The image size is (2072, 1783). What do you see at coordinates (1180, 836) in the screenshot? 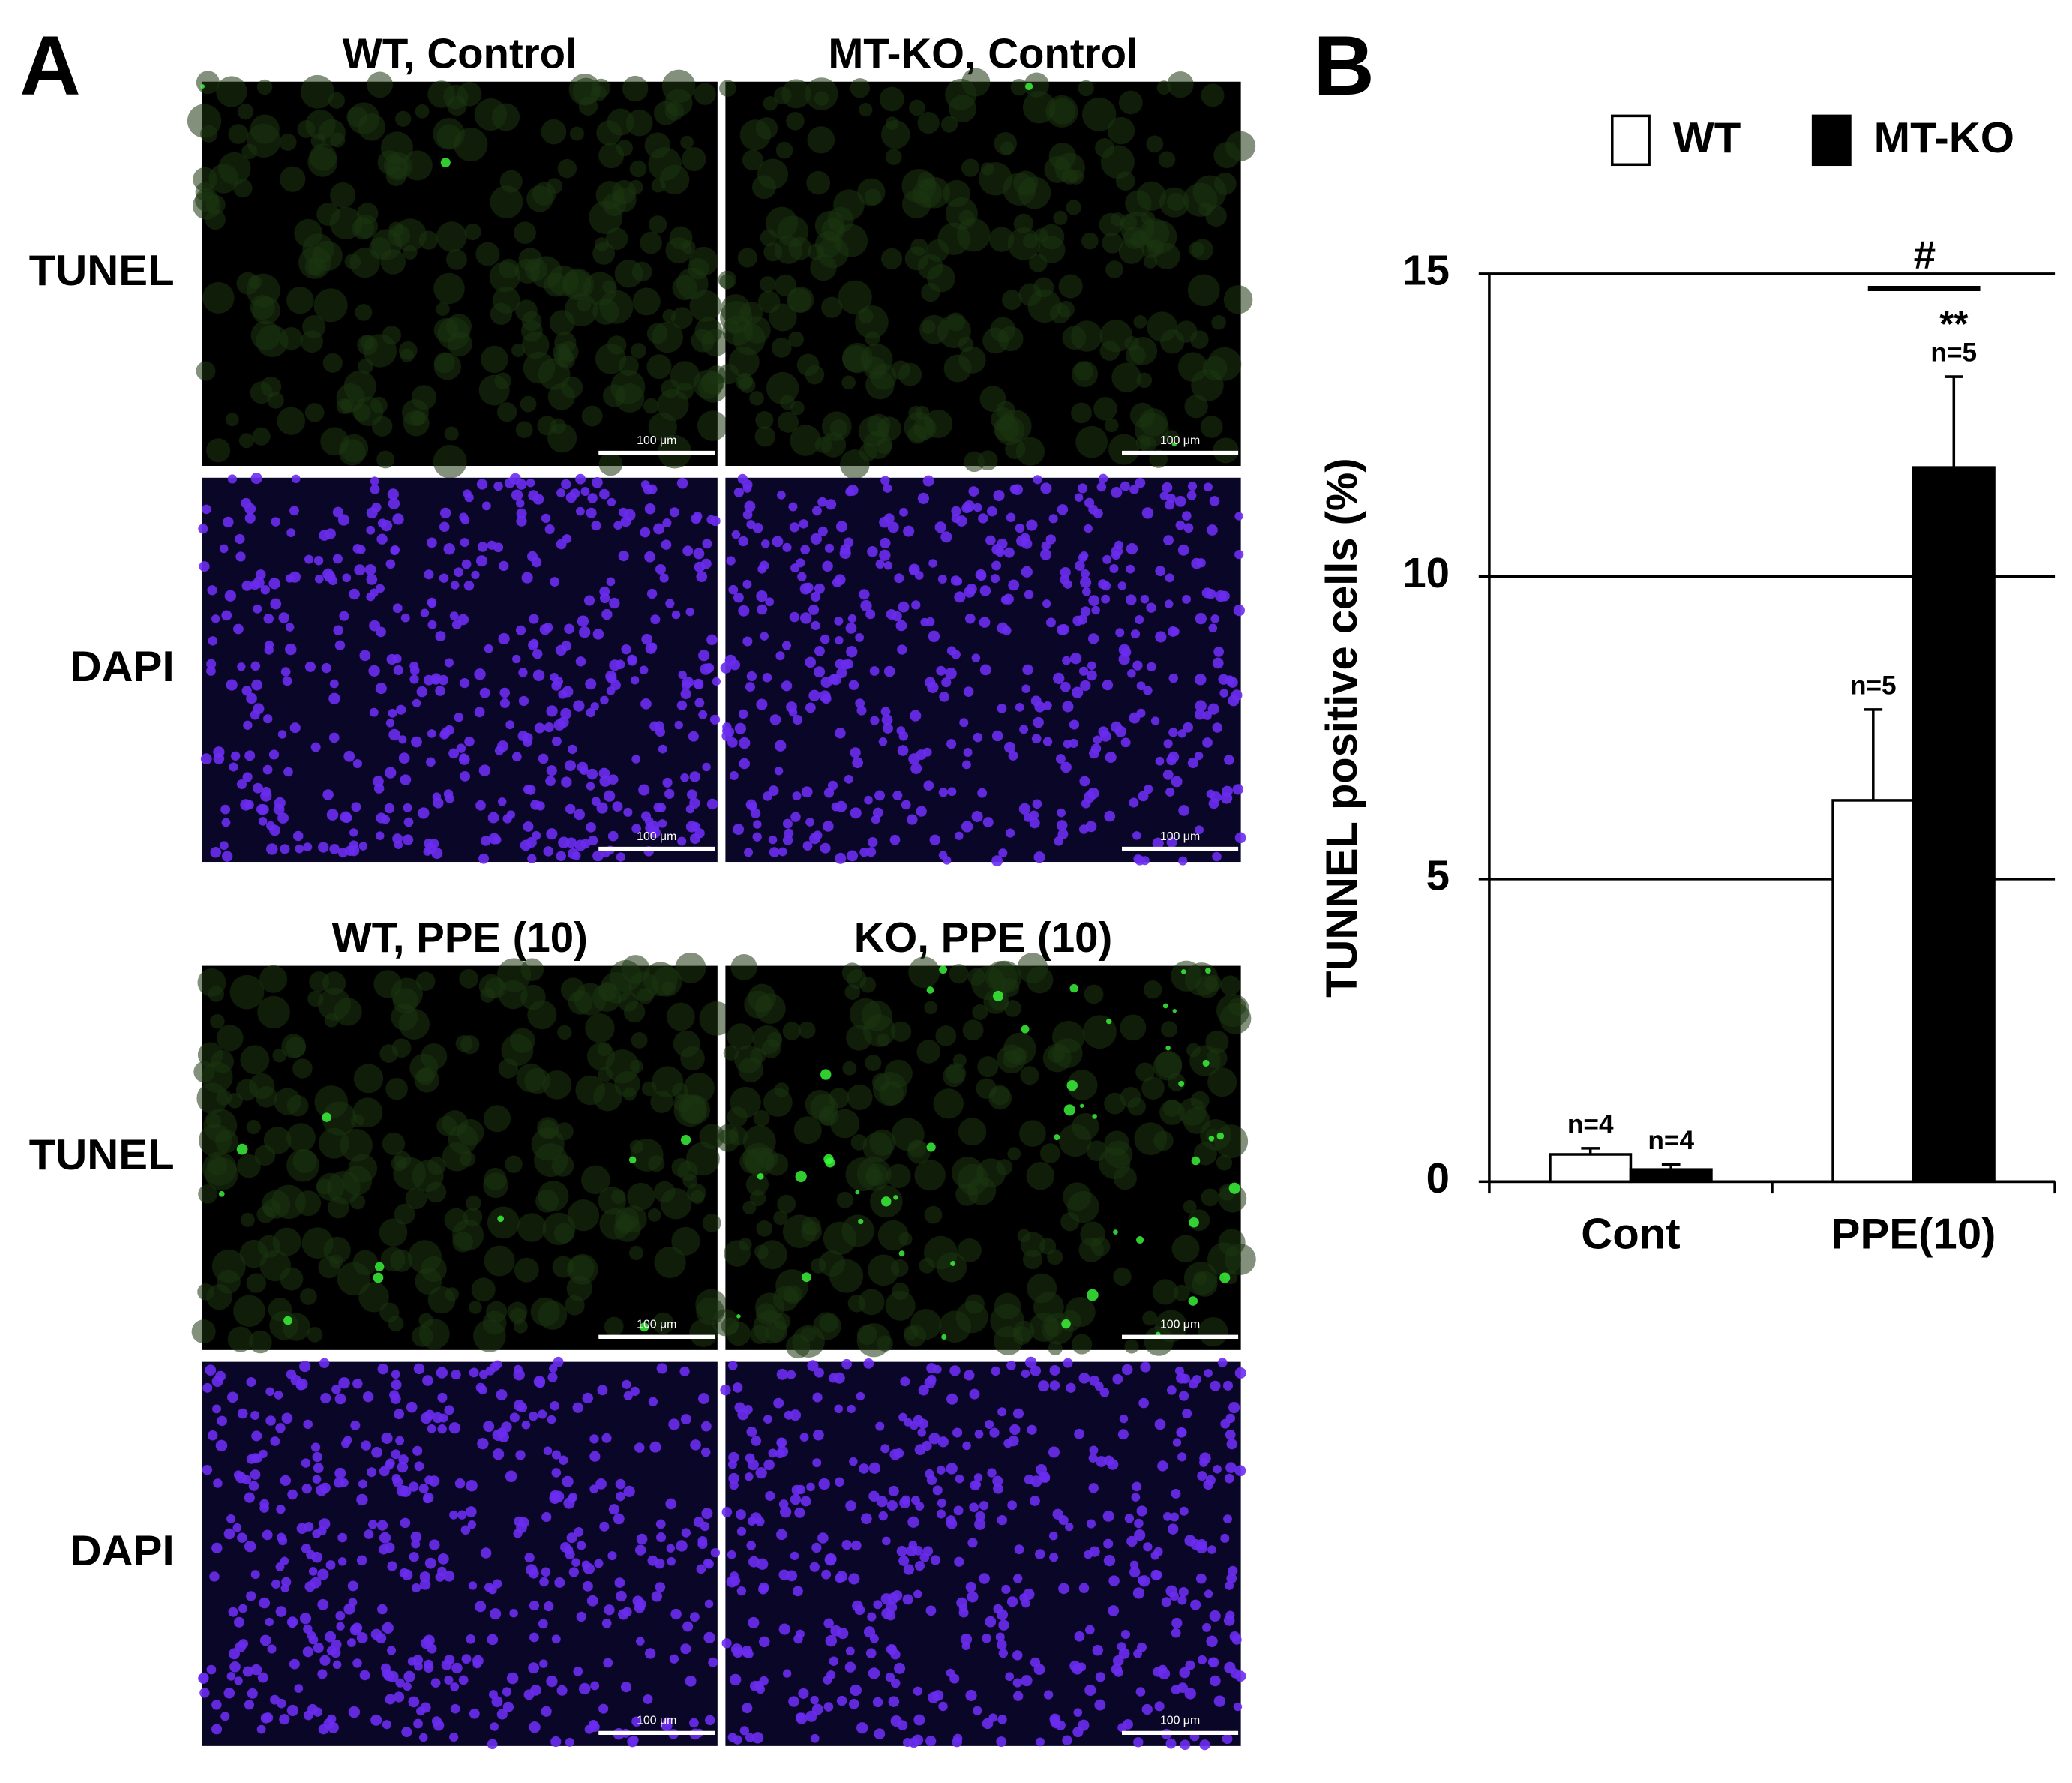
I see `scale-bar-label: 100 μm` at bounding box center [1180, 836].